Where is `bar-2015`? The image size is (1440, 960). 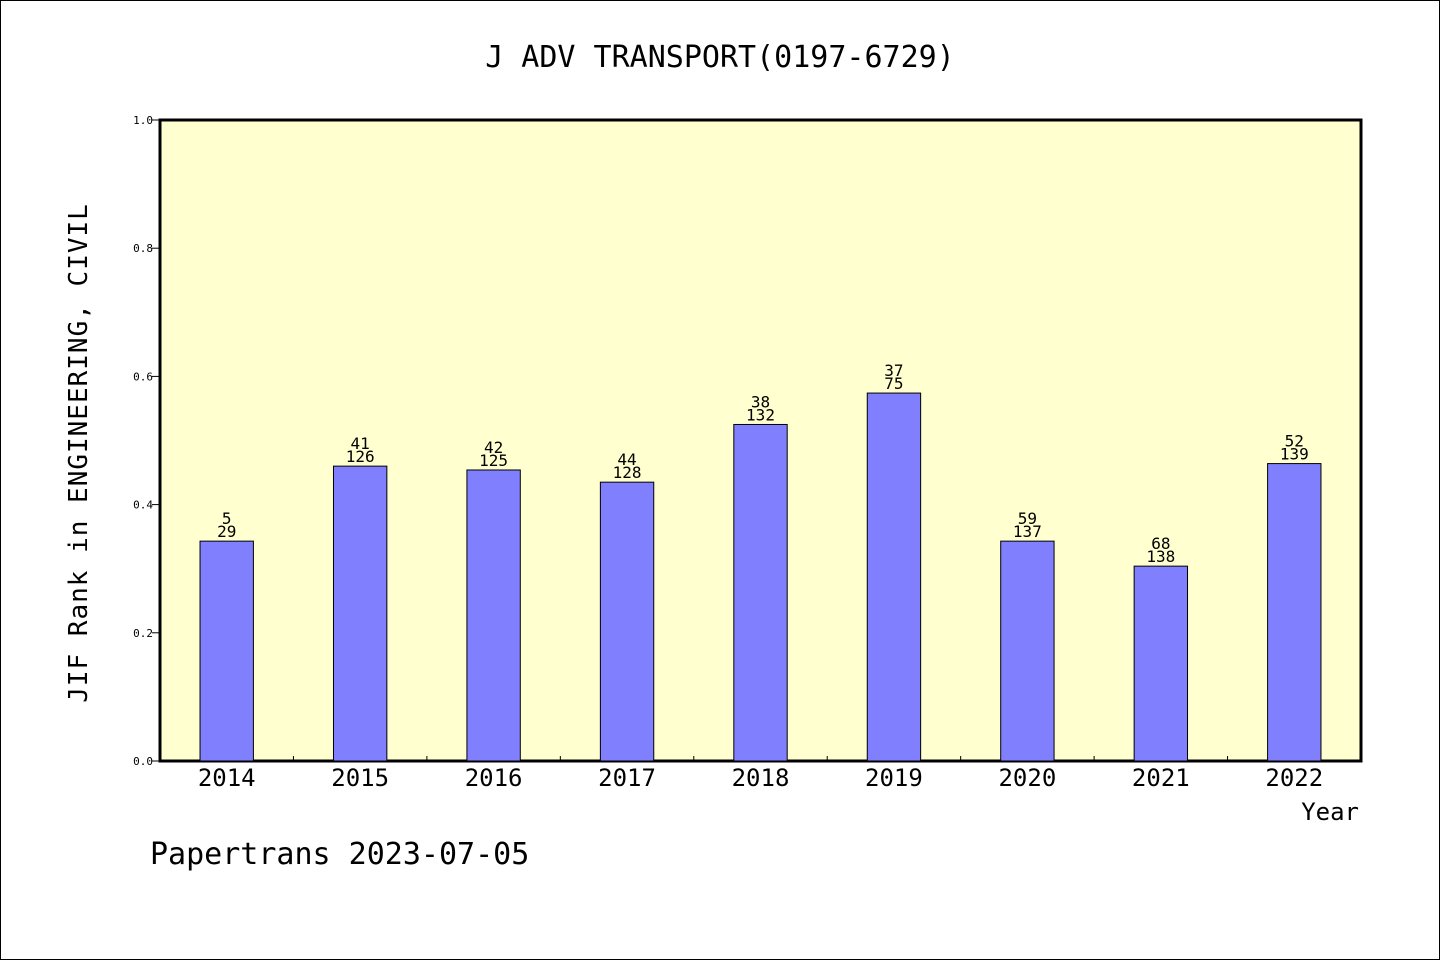
bar-2015 is located at coordinates (360, 613).